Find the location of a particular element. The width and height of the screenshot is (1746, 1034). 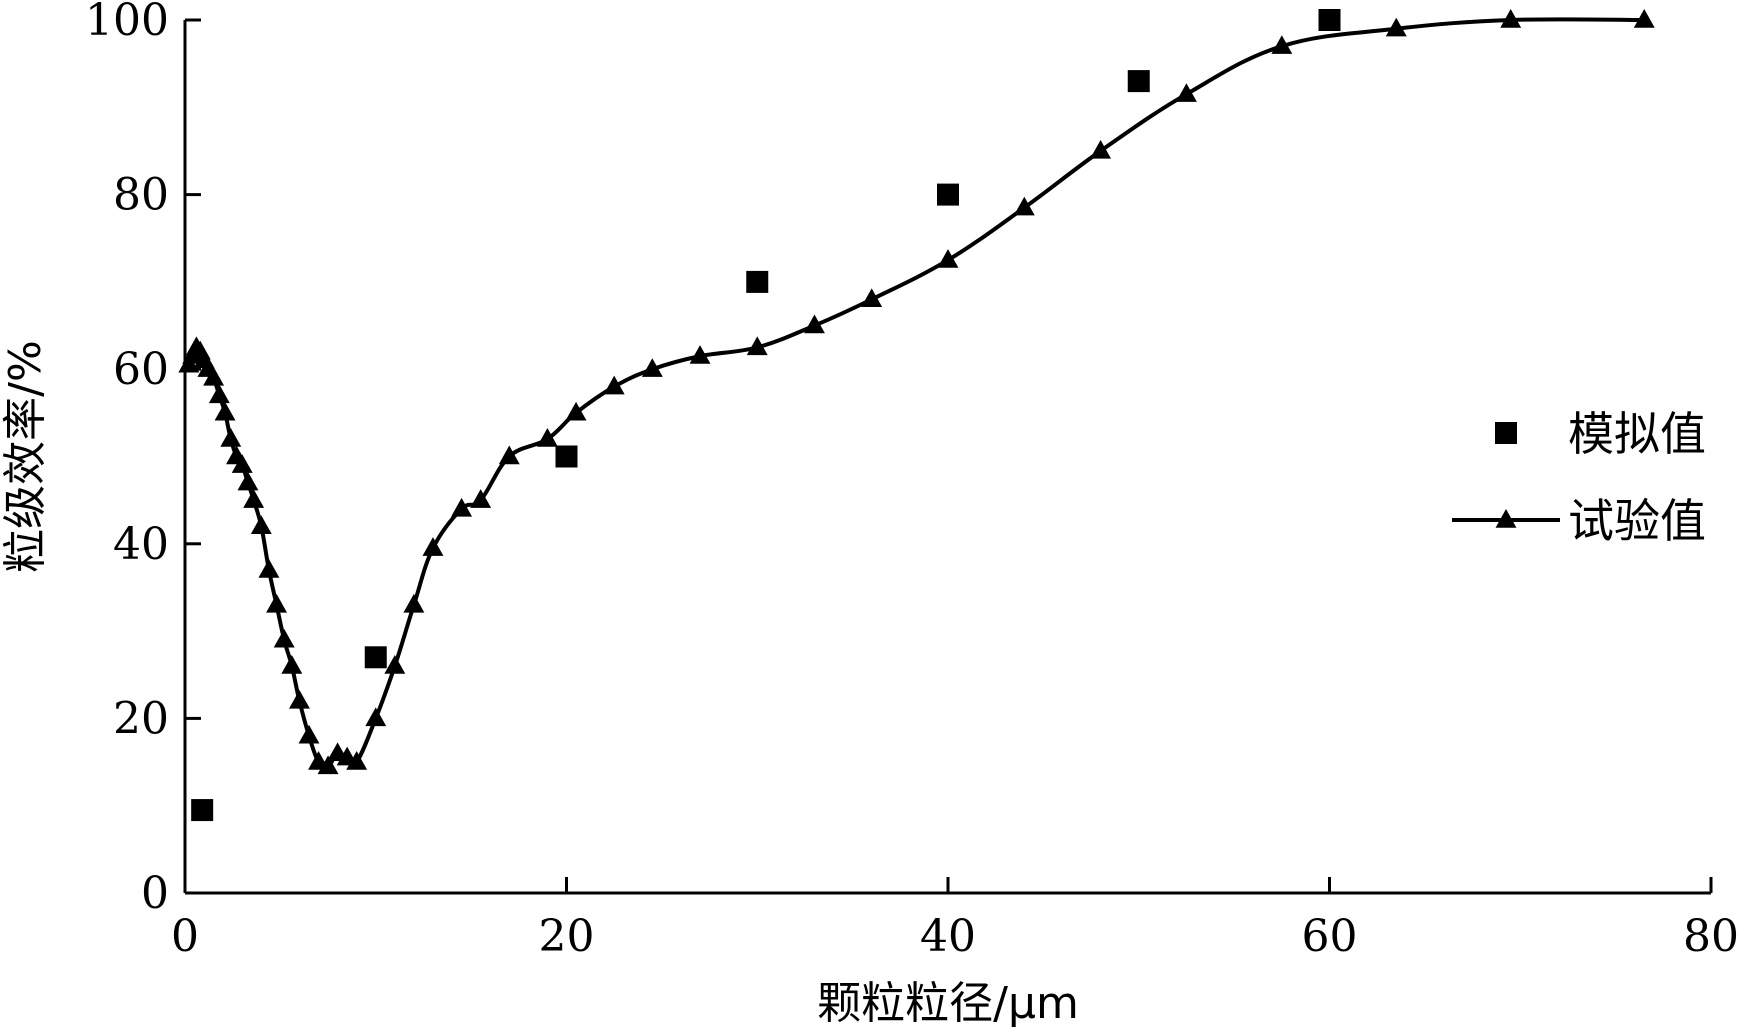

x-tick-label: 40 is located at coordinates (948, 936).